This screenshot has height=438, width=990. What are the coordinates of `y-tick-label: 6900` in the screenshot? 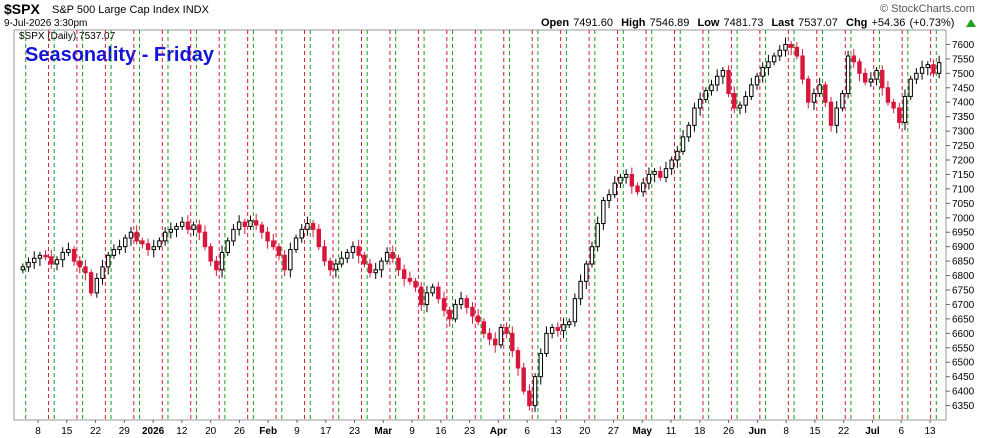 It's located at (963, 247).